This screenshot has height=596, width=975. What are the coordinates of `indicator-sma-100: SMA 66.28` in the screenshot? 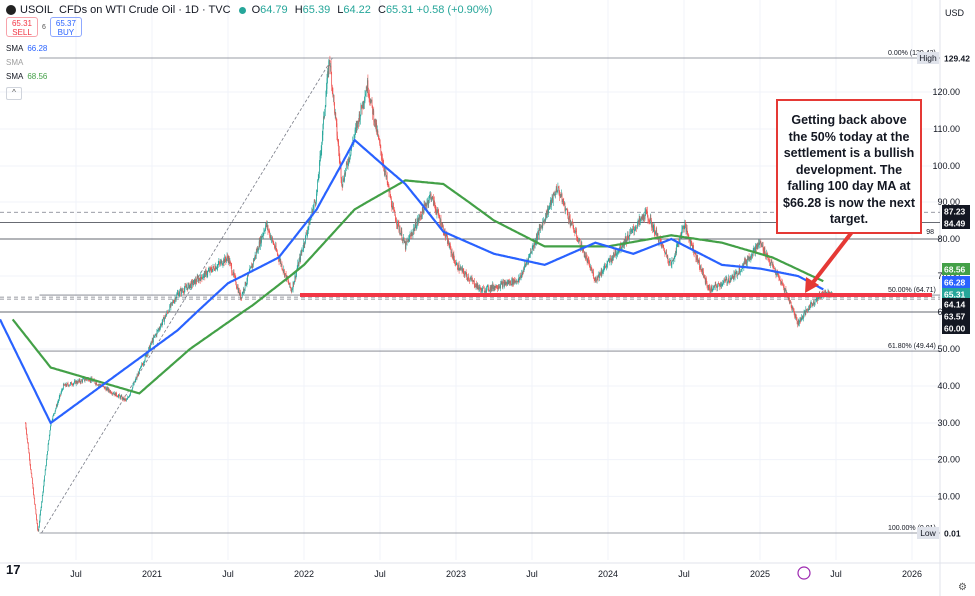 It's located at (26, 48).